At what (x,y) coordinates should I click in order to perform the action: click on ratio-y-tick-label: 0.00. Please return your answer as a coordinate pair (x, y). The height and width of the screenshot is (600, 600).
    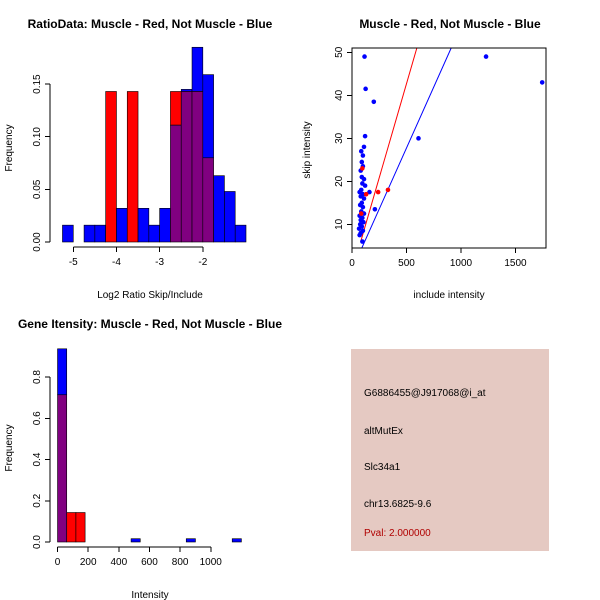
    Looking at the image, I should click on (37, 242).